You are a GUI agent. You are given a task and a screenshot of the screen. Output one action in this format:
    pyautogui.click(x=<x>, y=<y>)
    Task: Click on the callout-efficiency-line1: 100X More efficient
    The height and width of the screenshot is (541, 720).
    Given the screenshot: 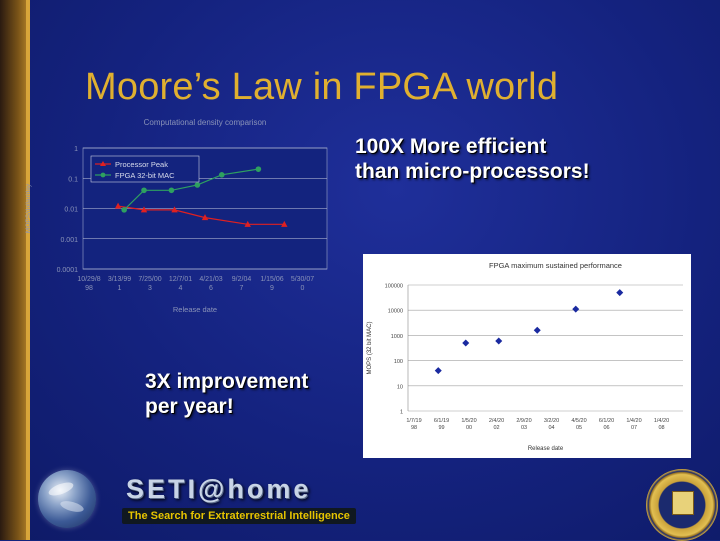 What is the action you would take?
    pyautogui.click(x=451, y=146)
    